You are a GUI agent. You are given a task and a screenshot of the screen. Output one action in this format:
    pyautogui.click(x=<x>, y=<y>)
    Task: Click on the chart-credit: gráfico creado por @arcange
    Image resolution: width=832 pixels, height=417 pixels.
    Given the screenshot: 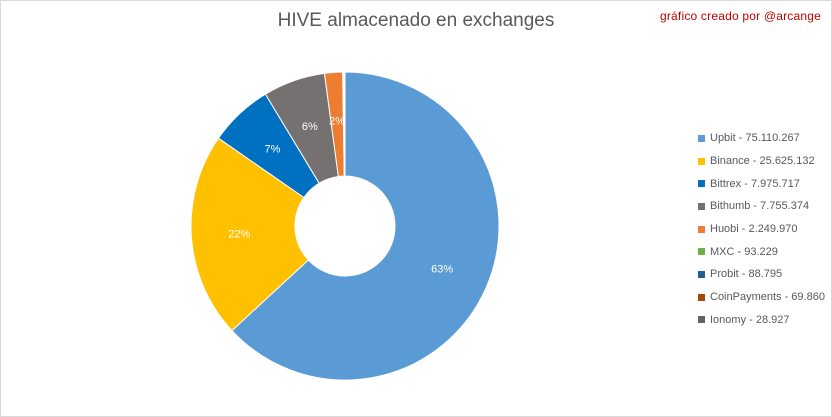 What is the action you would take?
    pyautogui.click(x=740, y=16)
    